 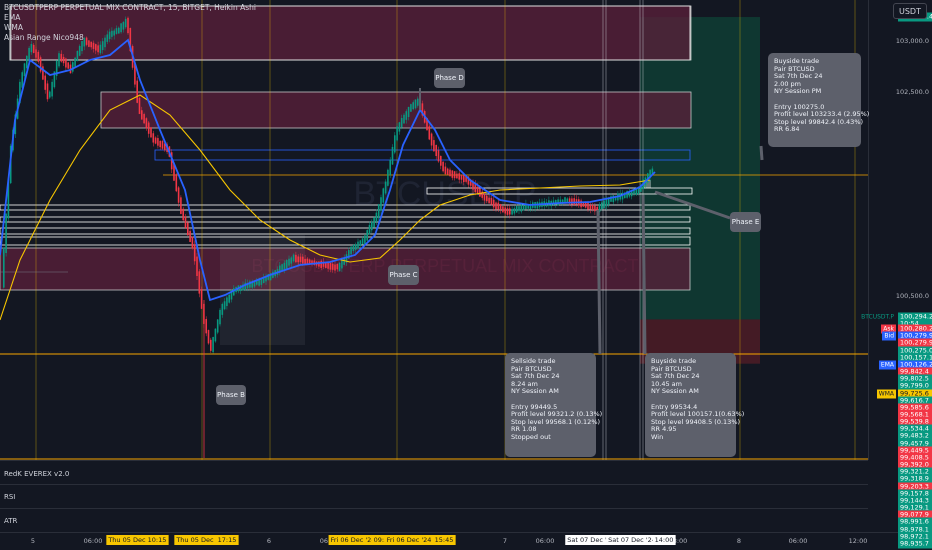 What do you see at coordinates (434, 472) in the screenshot?
I see `evex-panel: RedK EVEREX v2.0` at bounding box center [434, 472].